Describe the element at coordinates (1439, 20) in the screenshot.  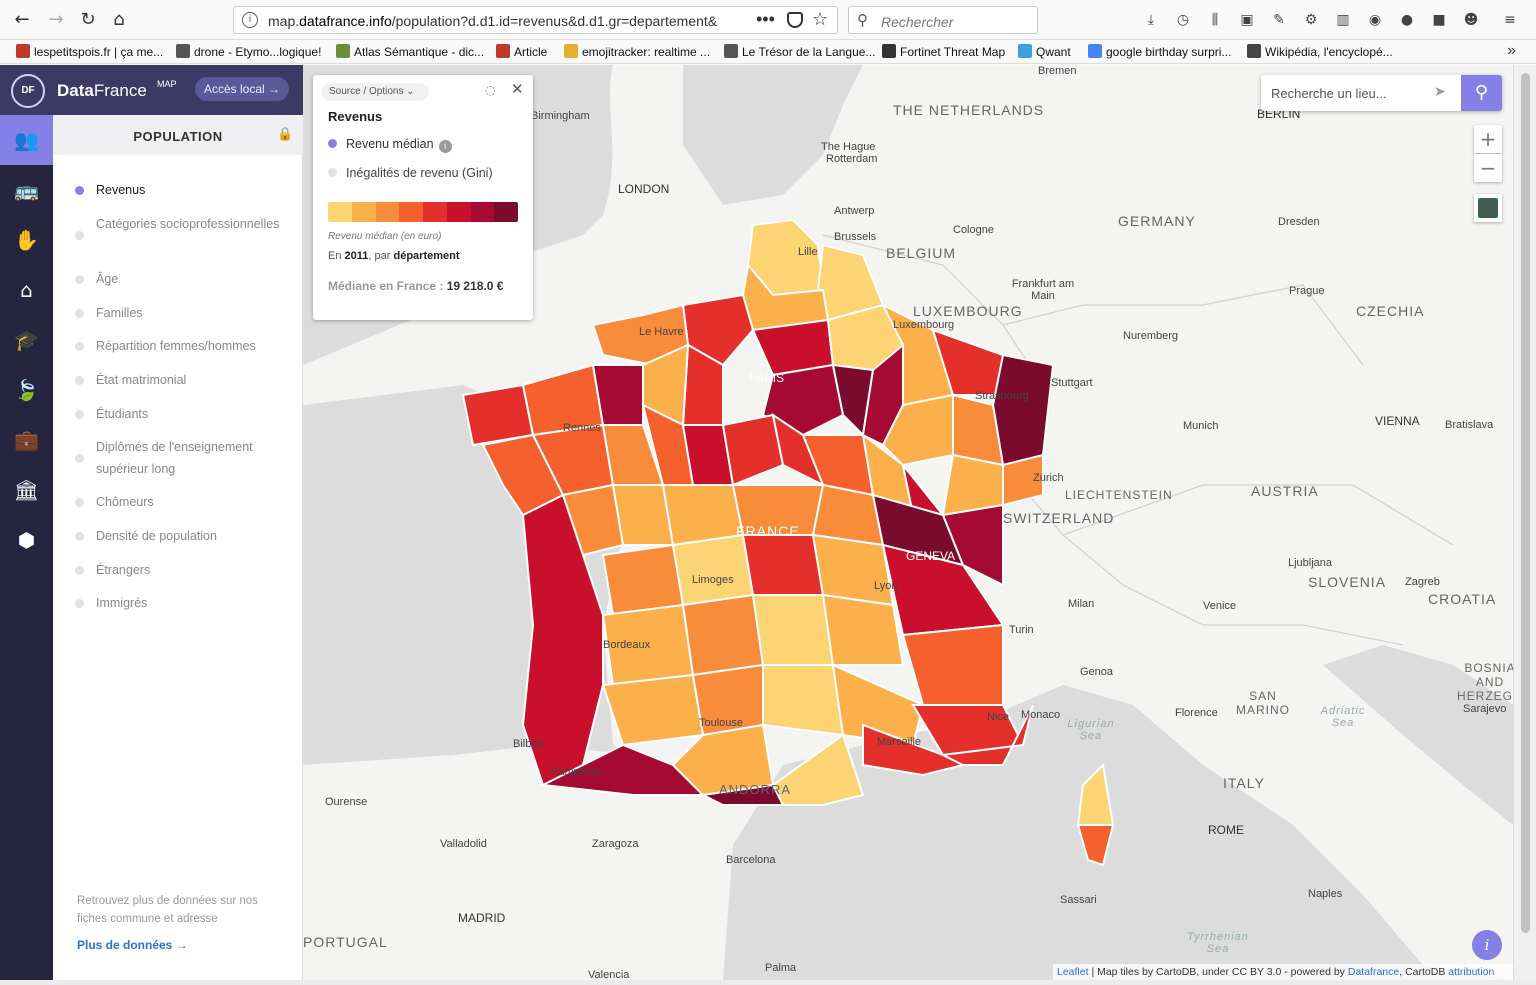
I see `lock-extension-icon: ■` at that location.